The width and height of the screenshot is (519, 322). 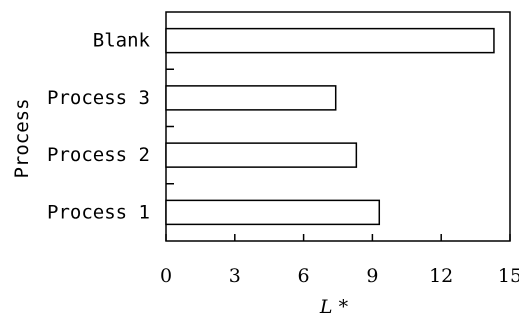 What do you see at coordinates (98, 98) in the screenshot?
I see `category-label: Process 3` at bounding box center [98, 98].